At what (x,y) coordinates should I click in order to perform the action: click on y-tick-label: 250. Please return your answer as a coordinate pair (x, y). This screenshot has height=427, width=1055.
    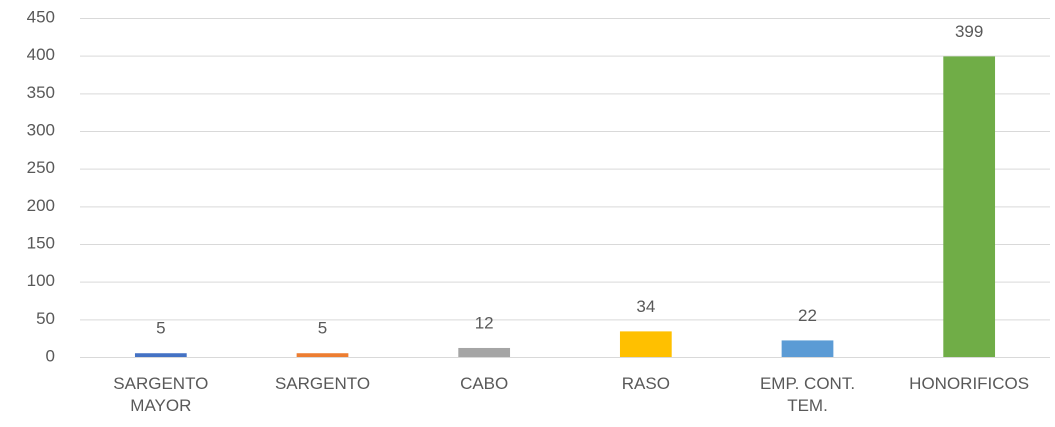
    Looking at the image, I should click on (41, 167).